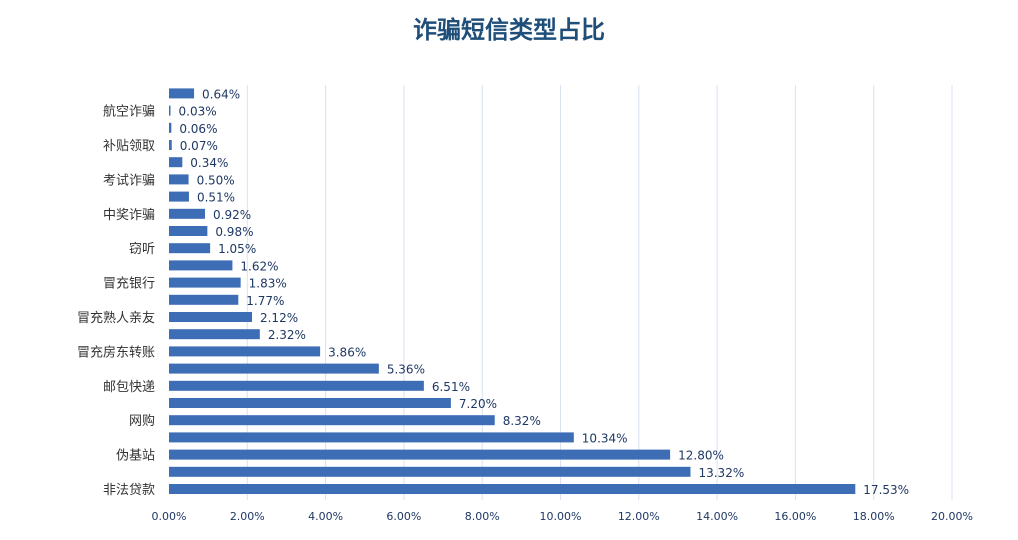  I want to click on data-label: 1.05%, so click(237, 249).